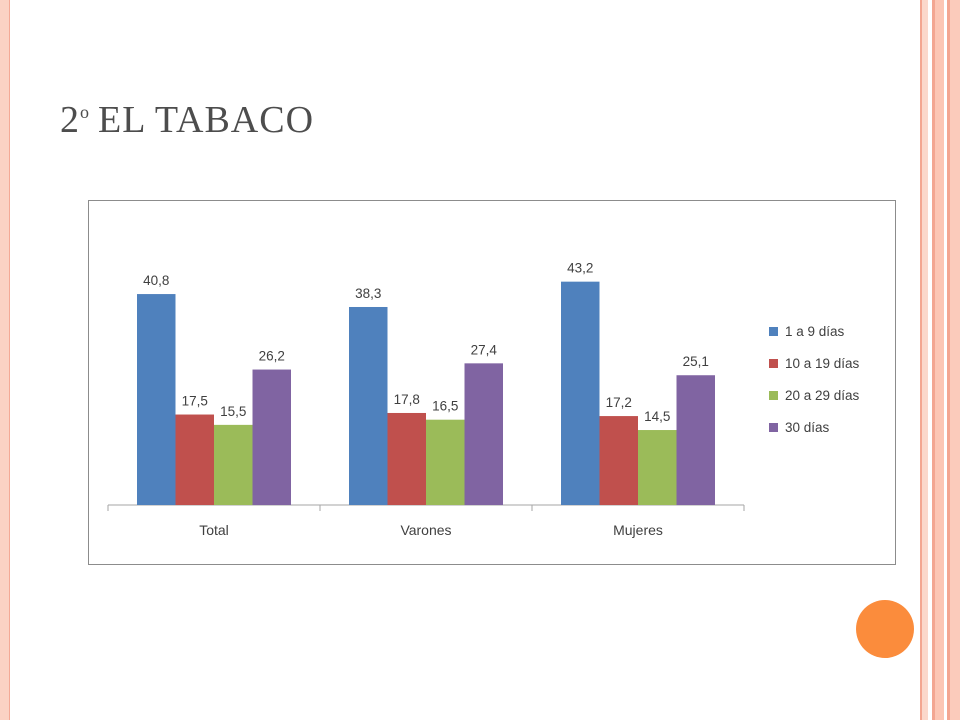 The width and height of the screenshot is (960, 720). I want to click on data-label: 16,5, so click(445, 406).